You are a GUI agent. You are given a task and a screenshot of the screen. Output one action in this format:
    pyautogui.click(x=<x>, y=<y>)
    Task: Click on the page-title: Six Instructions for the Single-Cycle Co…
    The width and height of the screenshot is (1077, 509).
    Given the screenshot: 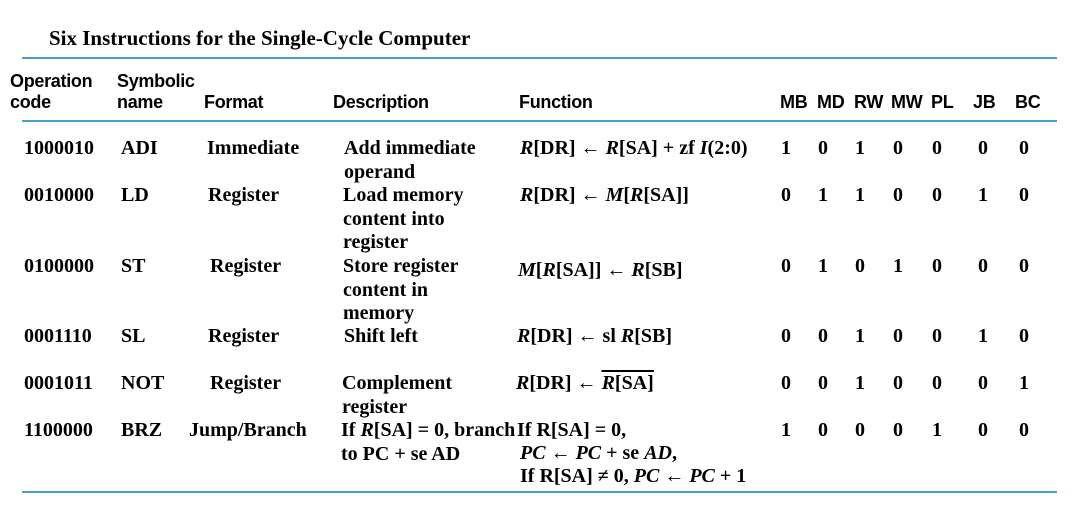 What is the action you would take?
    pyautogui.click(x=260, y=38)
    